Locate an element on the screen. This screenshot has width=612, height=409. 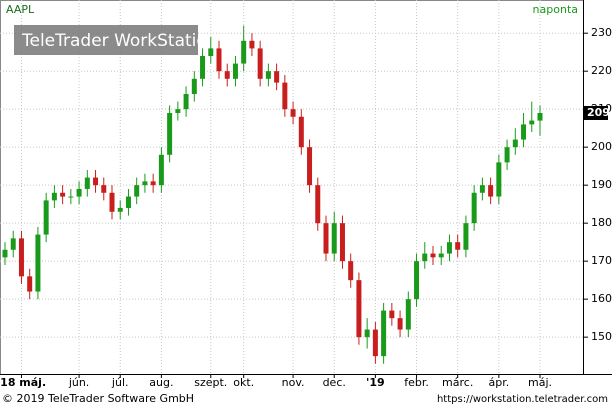
y-tick-label: 230 is located at coordinates (601, 32).